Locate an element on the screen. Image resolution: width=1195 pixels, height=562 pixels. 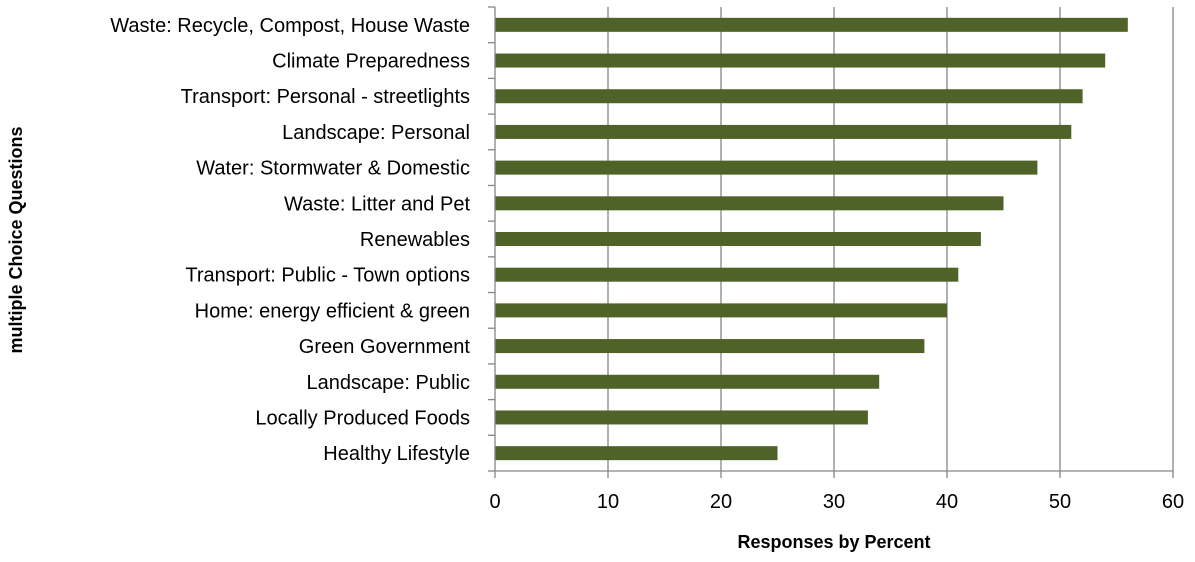
x-tick-label: 20 is located at coordinates (721, 502).